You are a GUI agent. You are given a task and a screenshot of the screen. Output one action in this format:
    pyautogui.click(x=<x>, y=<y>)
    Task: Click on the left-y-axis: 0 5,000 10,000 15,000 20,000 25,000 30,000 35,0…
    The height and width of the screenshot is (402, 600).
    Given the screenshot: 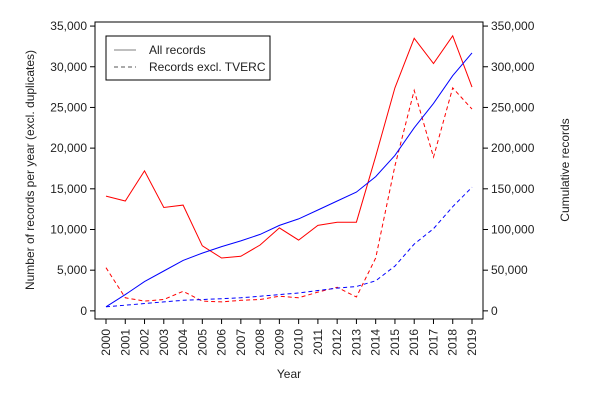 What is the action you would take?
    pyautogui.click(x=73, y=168)
    